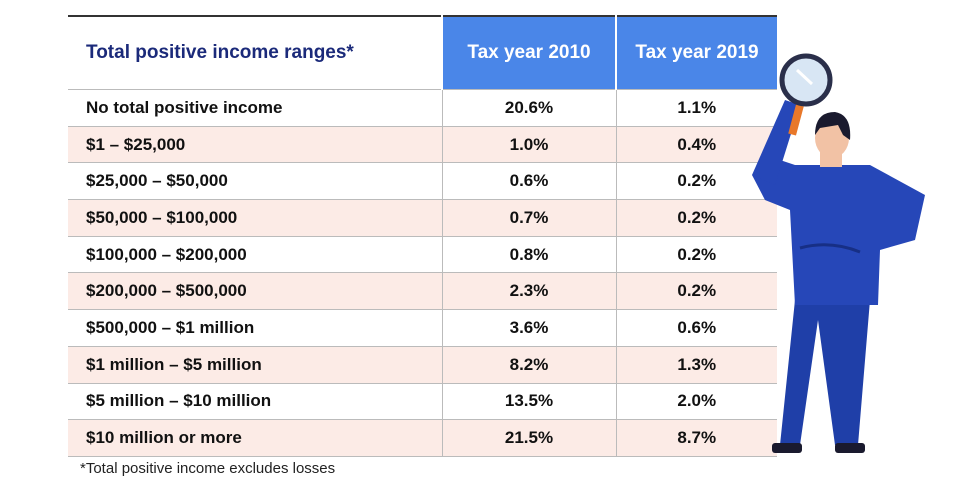 The width and height of the screenshot is (980, 490). What do you see at coordinates (528, 254) in the screenshot?
I see `percent-cell: 0.8%` at bounding box center [528, 254].